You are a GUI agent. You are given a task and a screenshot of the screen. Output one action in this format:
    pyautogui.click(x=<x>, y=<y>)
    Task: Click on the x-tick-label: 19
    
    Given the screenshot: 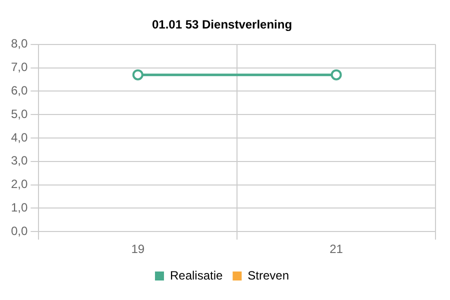 What is the action you would take?
    pyautogui.click(x=138, y=249)
    